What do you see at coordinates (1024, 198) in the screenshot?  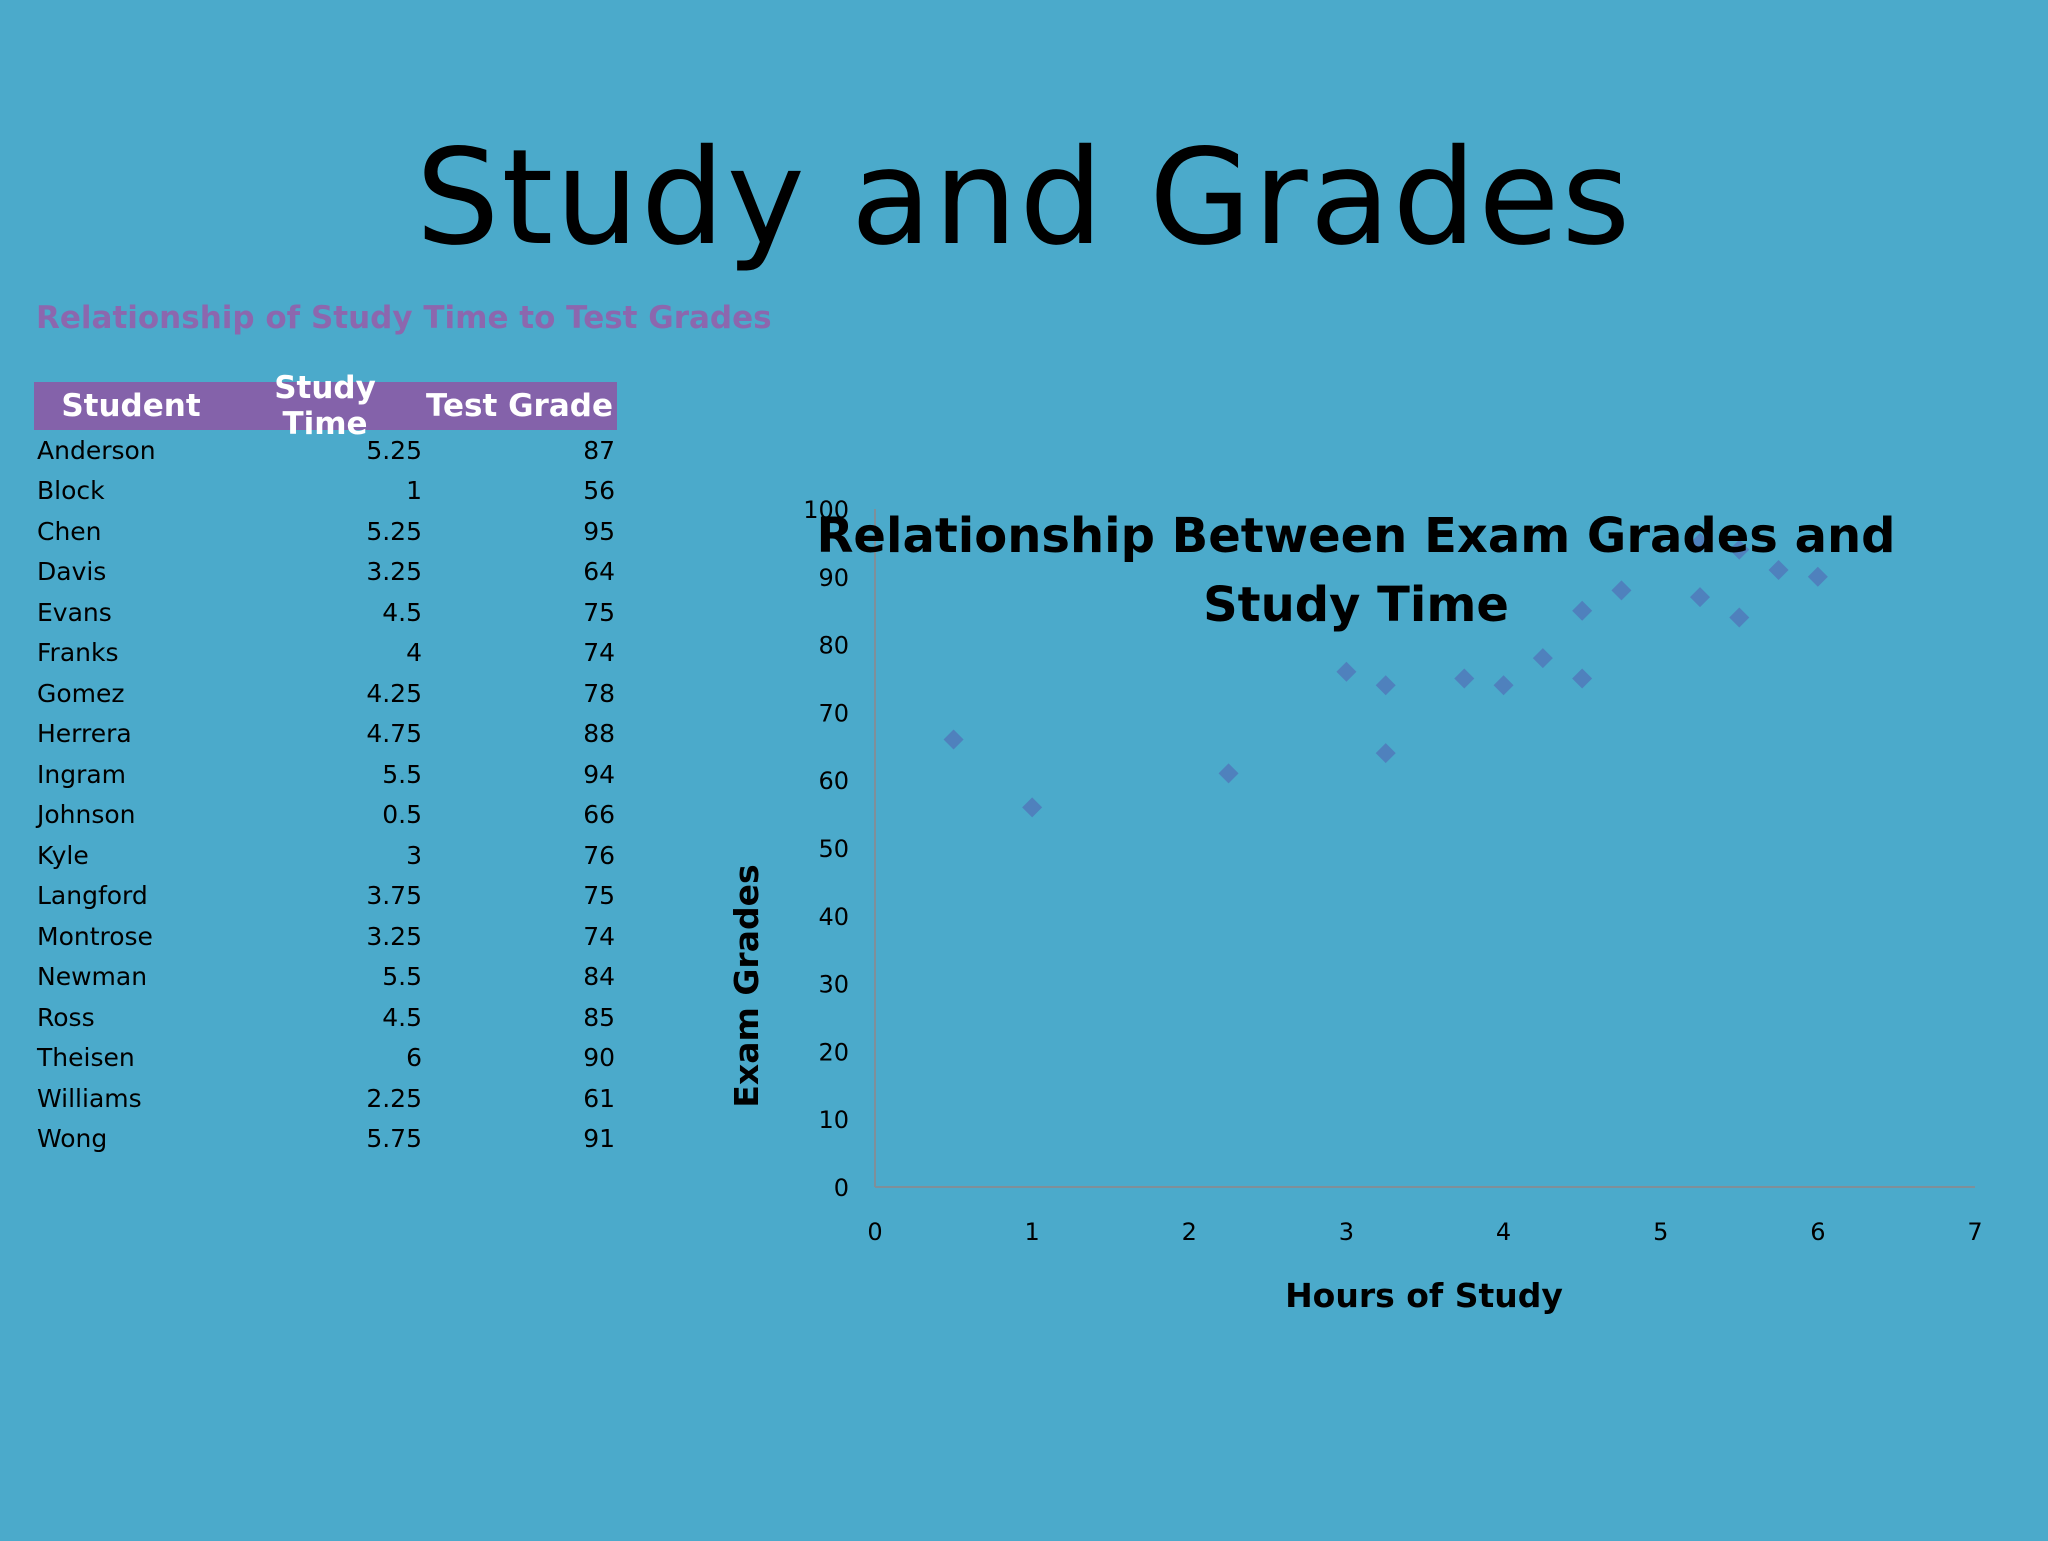 I see `slide-title: Study and Grades` at bounding box center [1024, 198].